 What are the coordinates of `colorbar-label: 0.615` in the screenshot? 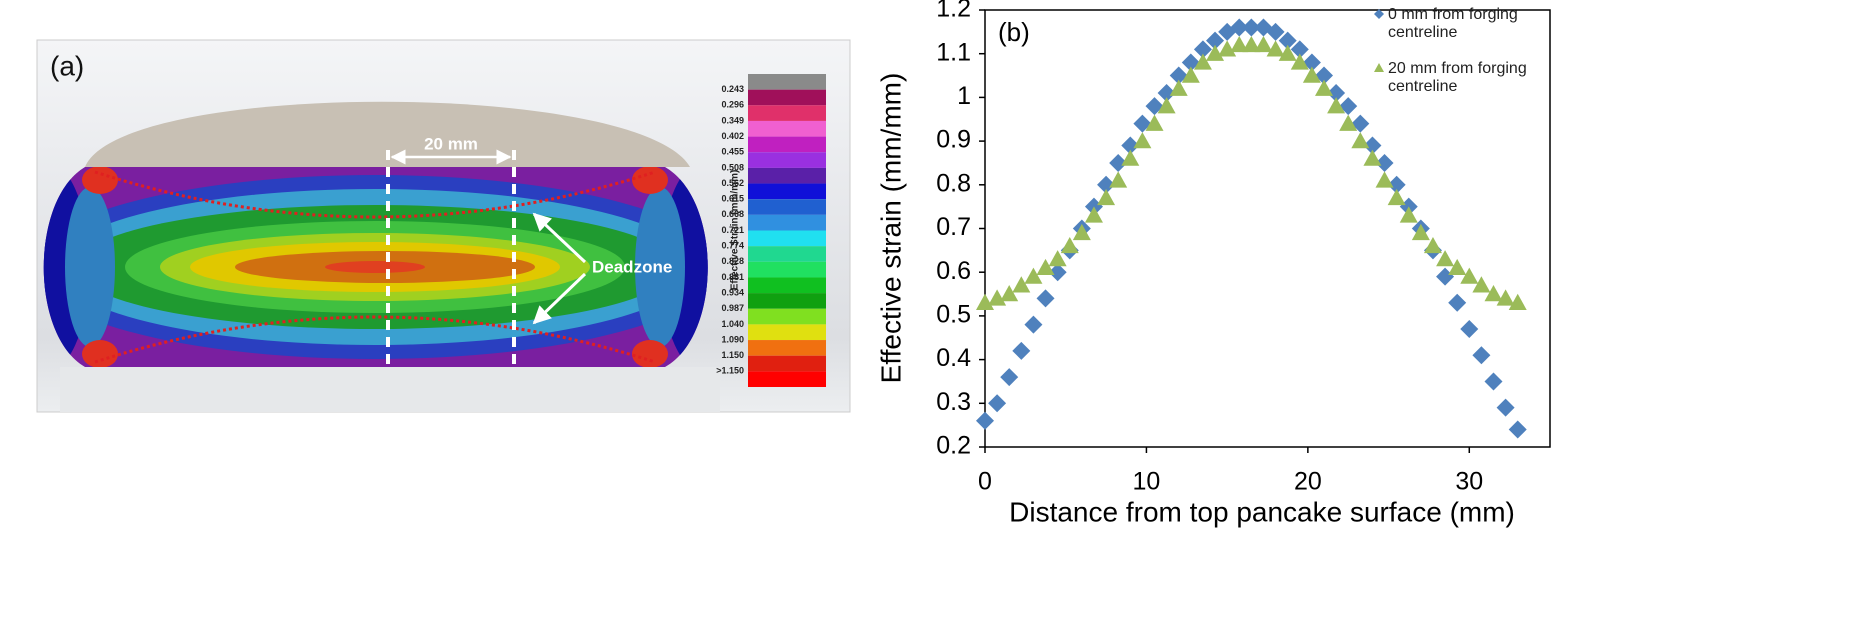 It's located at (732, 199).